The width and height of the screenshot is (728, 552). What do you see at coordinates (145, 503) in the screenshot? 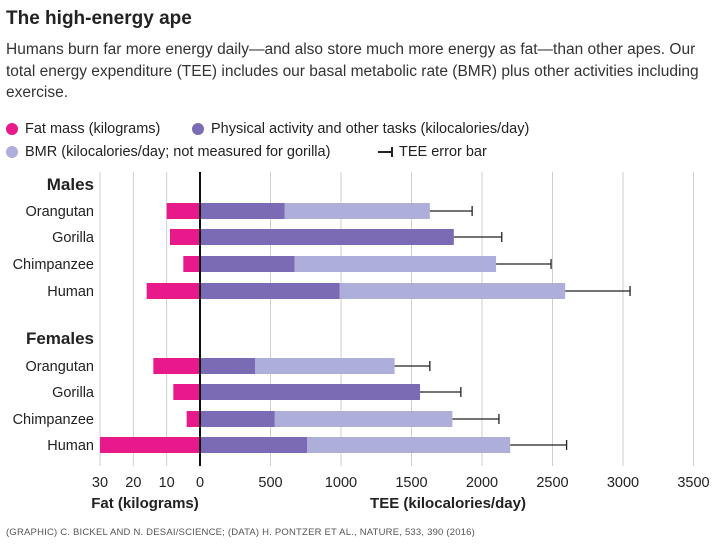
I see `fat-axis-label: Fat (kilograms)` at bounding box center [145, 503].